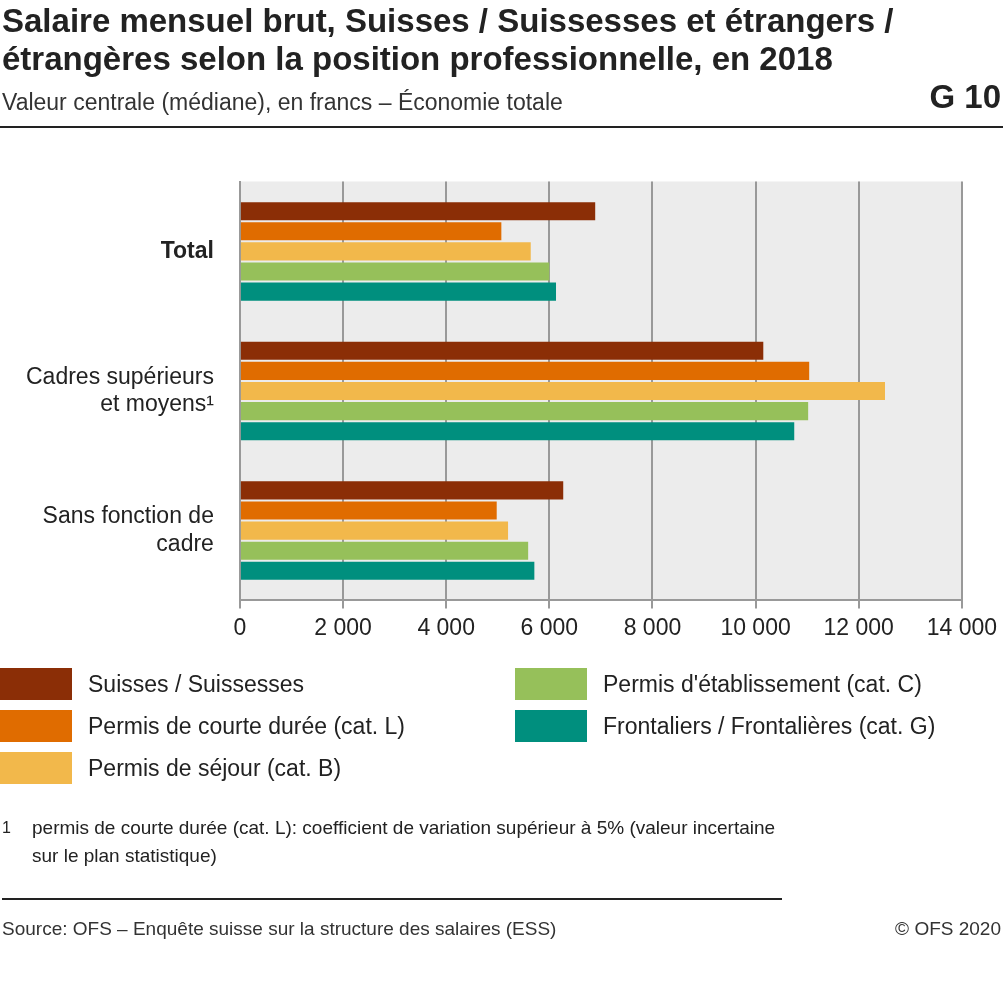 This screenshot has width=1003, height=1007. Describe the element at coordinates (128, 529) in the screenshot. I see `y-tick-label: Sans fonction de cadre` at that location.